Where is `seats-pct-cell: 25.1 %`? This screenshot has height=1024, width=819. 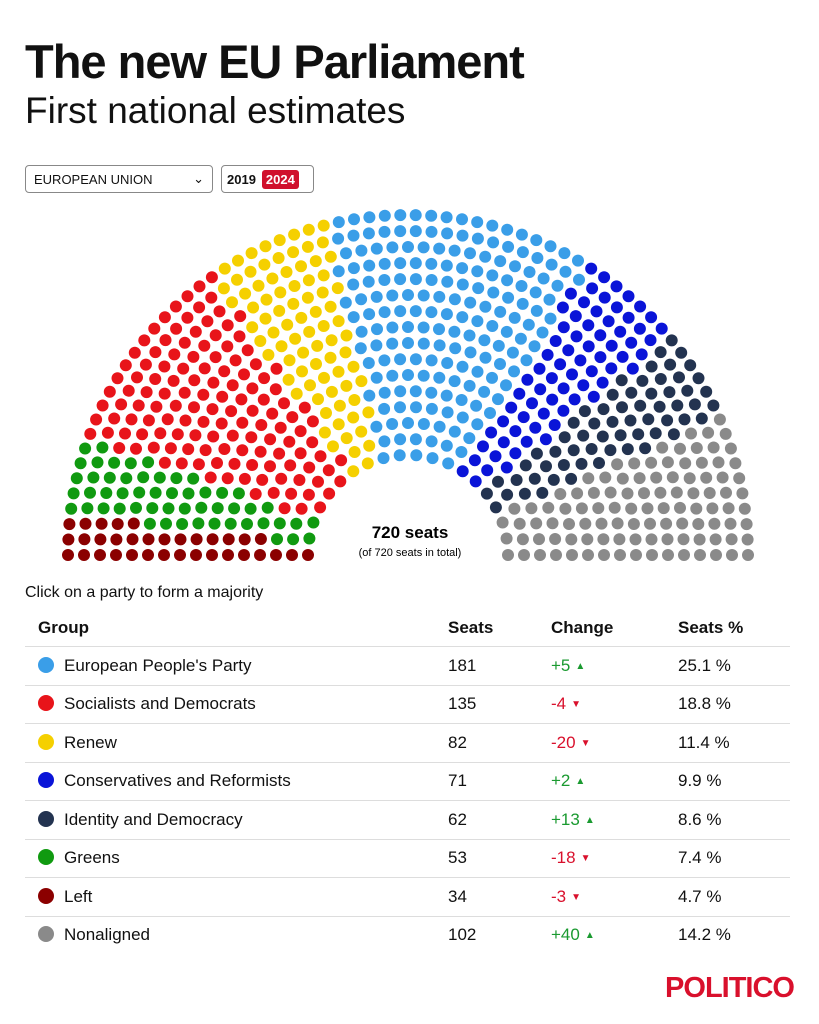 seats-pct-cell: 25.1 % is located at coordinates (734, 665).